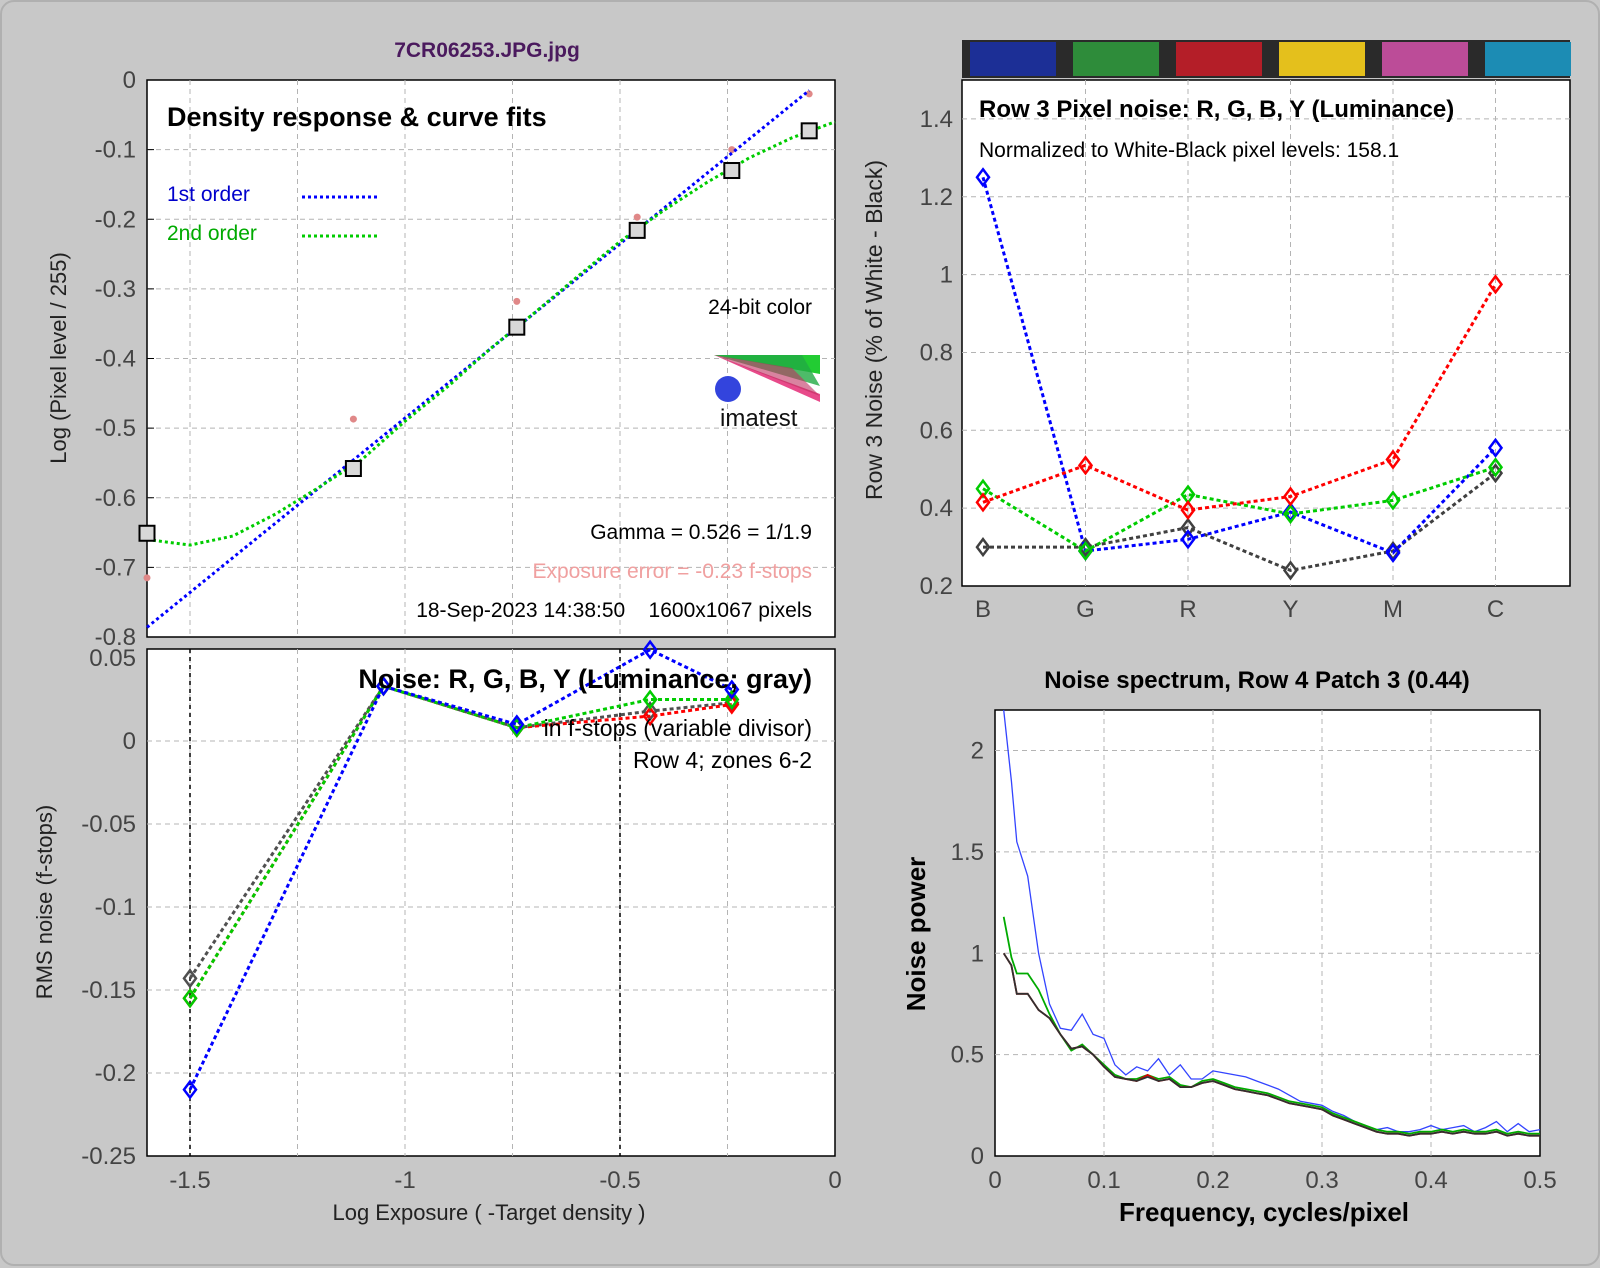 The image size is (1600, 1268). I want to click on color-patch-strip, so click(1266, 59).